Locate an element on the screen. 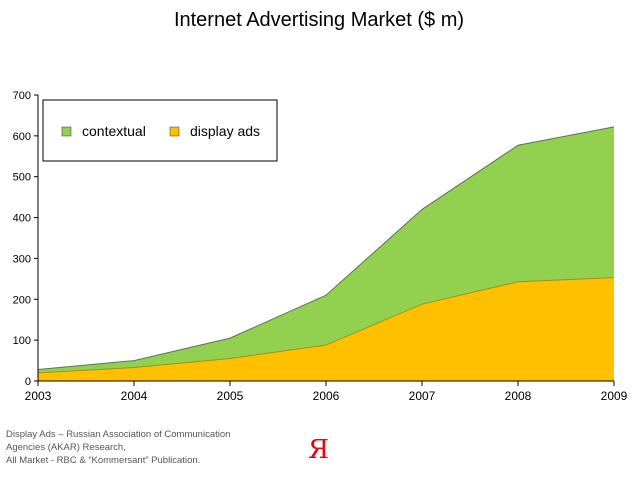 The width and height of the screenshot is (638, 479). legend-swatch-display-ads is located at coordinates (174, 131).